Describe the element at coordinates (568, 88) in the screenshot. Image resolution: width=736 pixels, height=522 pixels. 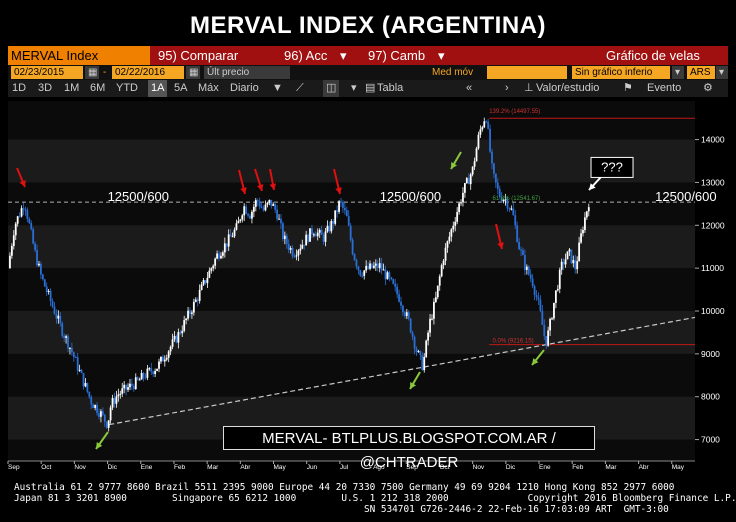
I see `value-study-button: Valor/estudio` at that location.